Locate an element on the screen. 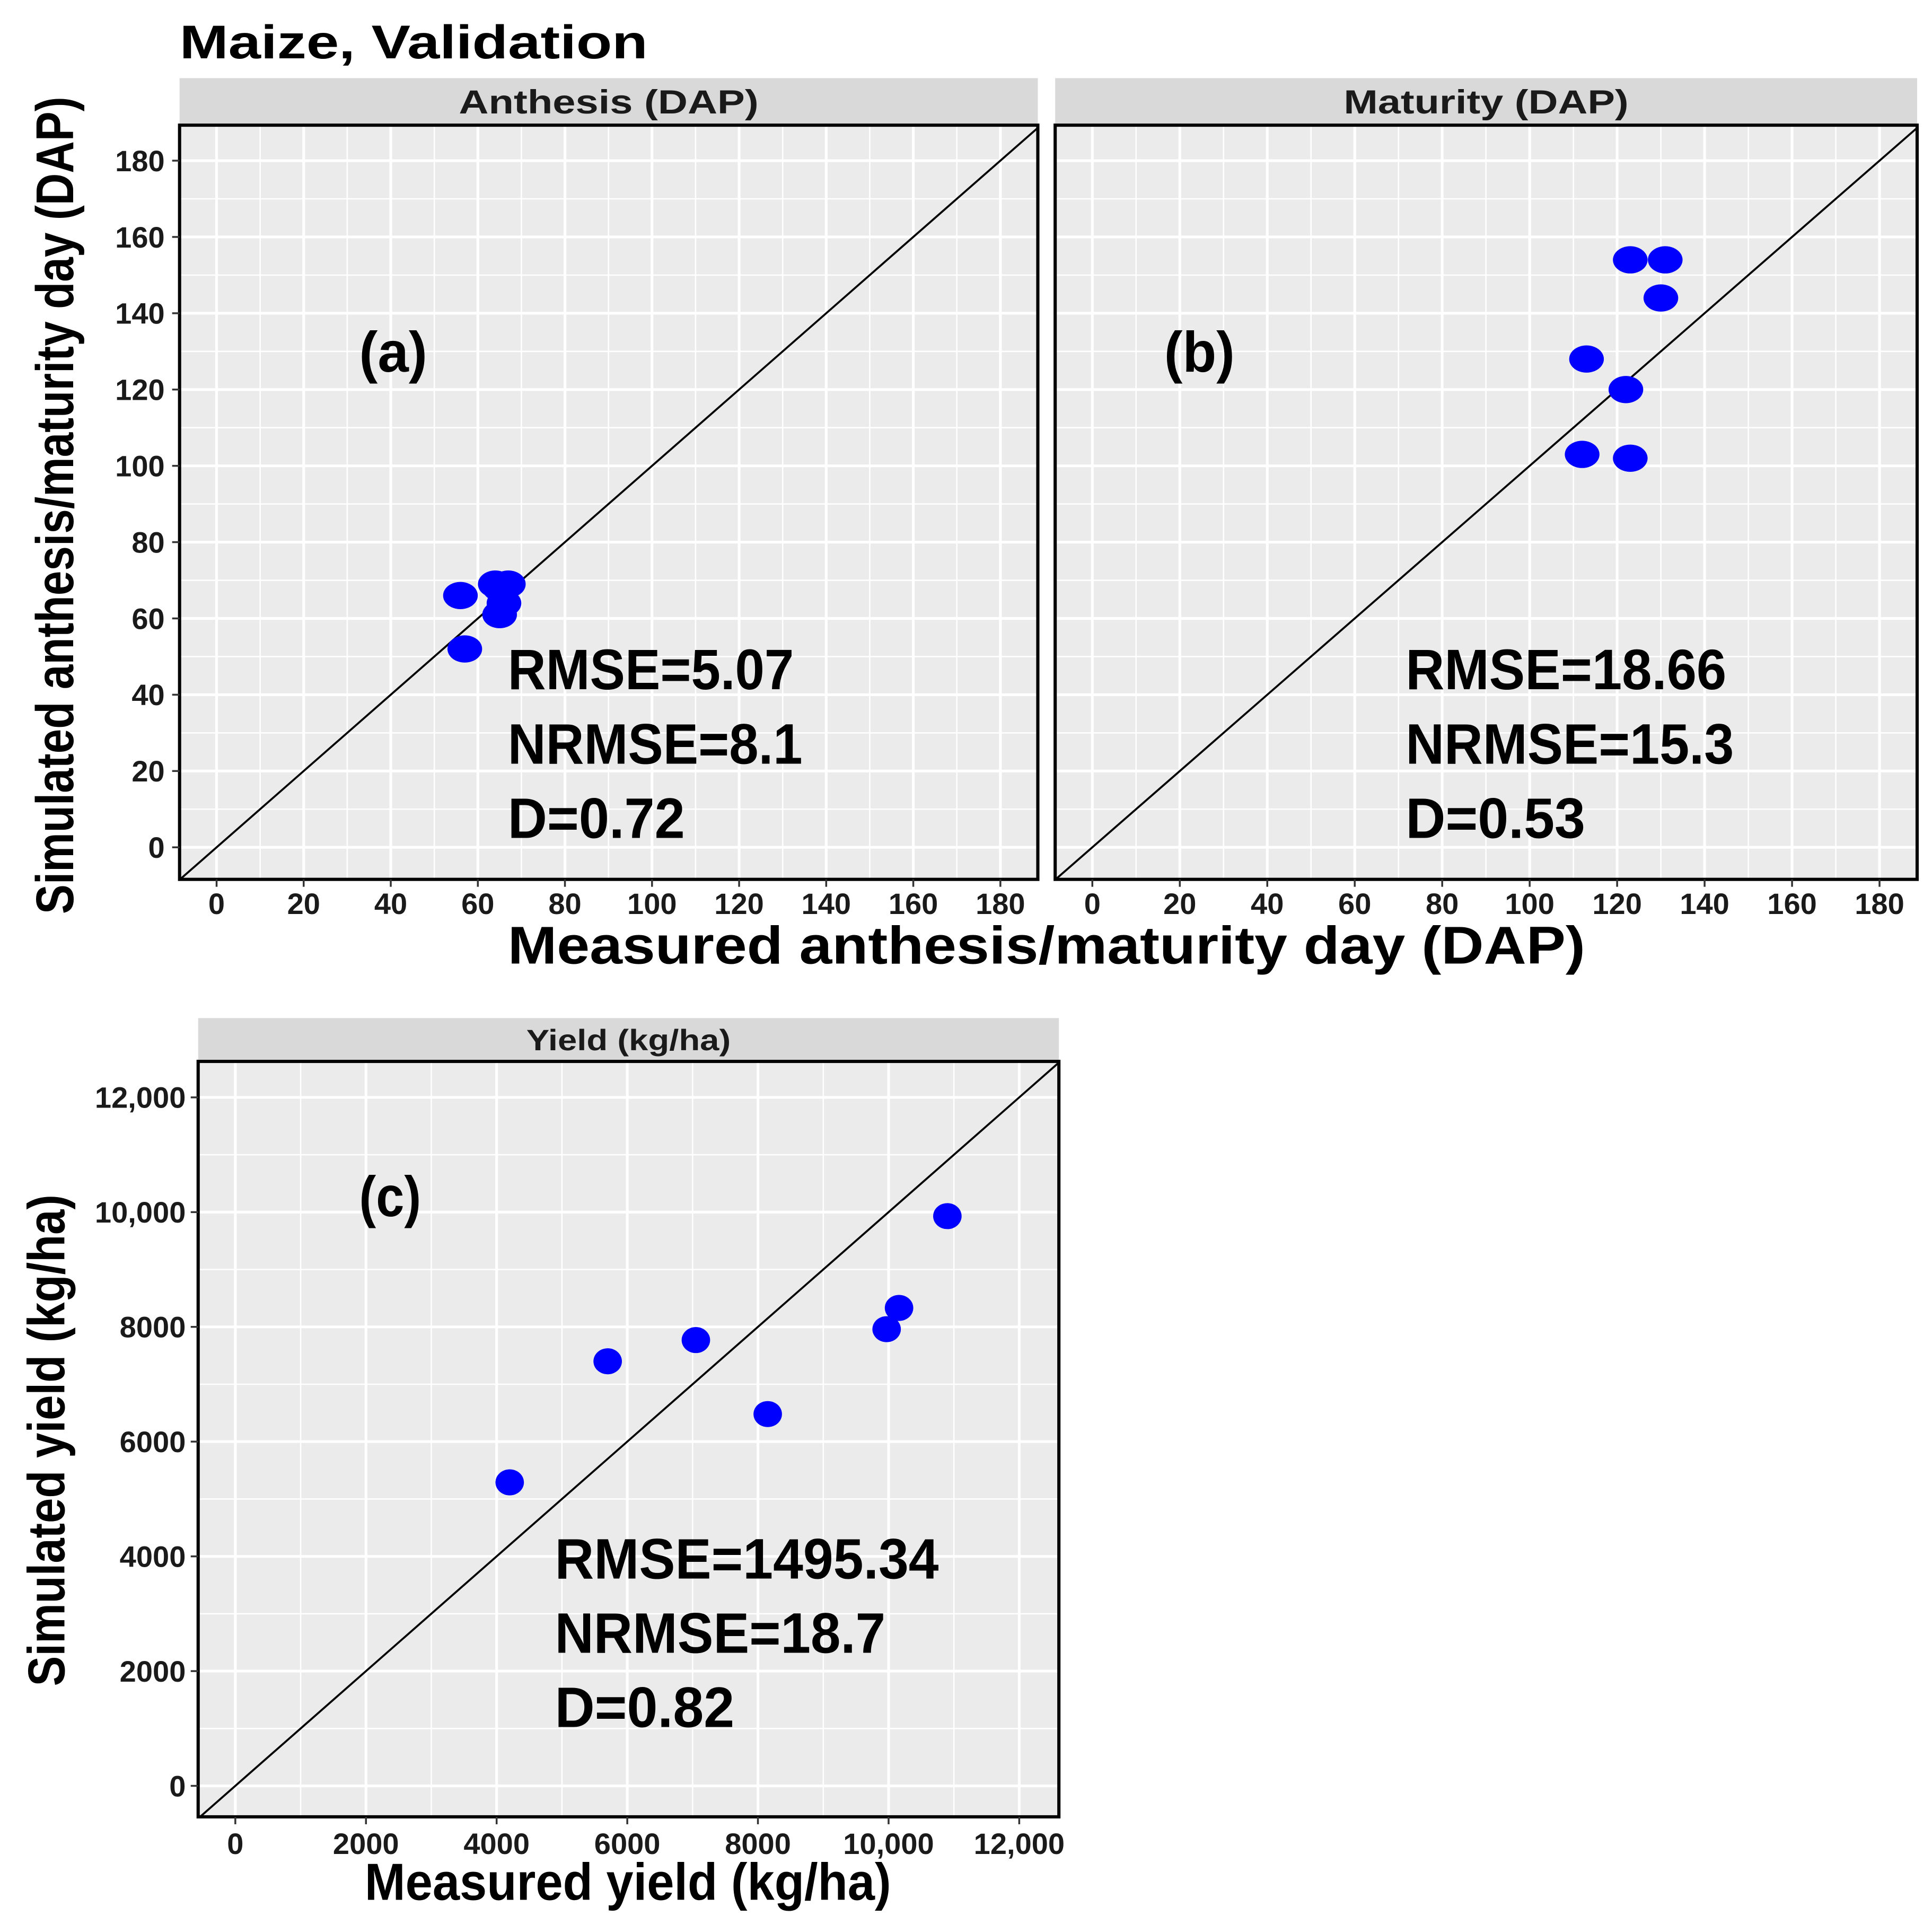  y-tick-label: 180 is located at coordinates (140, 161).